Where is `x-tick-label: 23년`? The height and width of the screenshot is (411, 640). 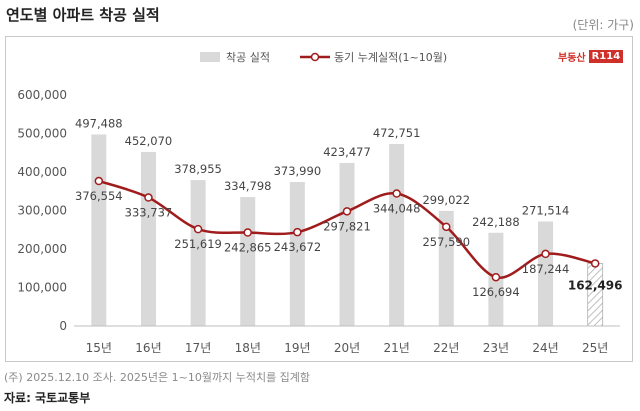
x-tick-label: 23년 is located at coordinates (496, 348).